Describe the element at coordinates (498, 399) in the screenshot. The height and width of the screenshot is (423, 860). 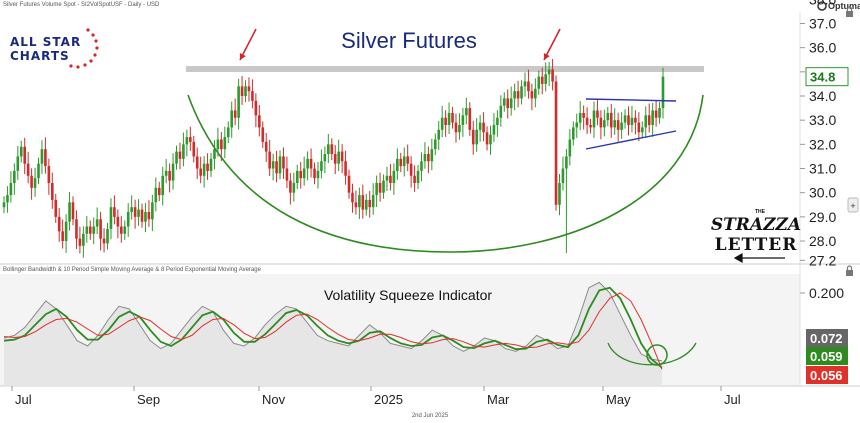
I see `x-tick-label: Mar` at that location.